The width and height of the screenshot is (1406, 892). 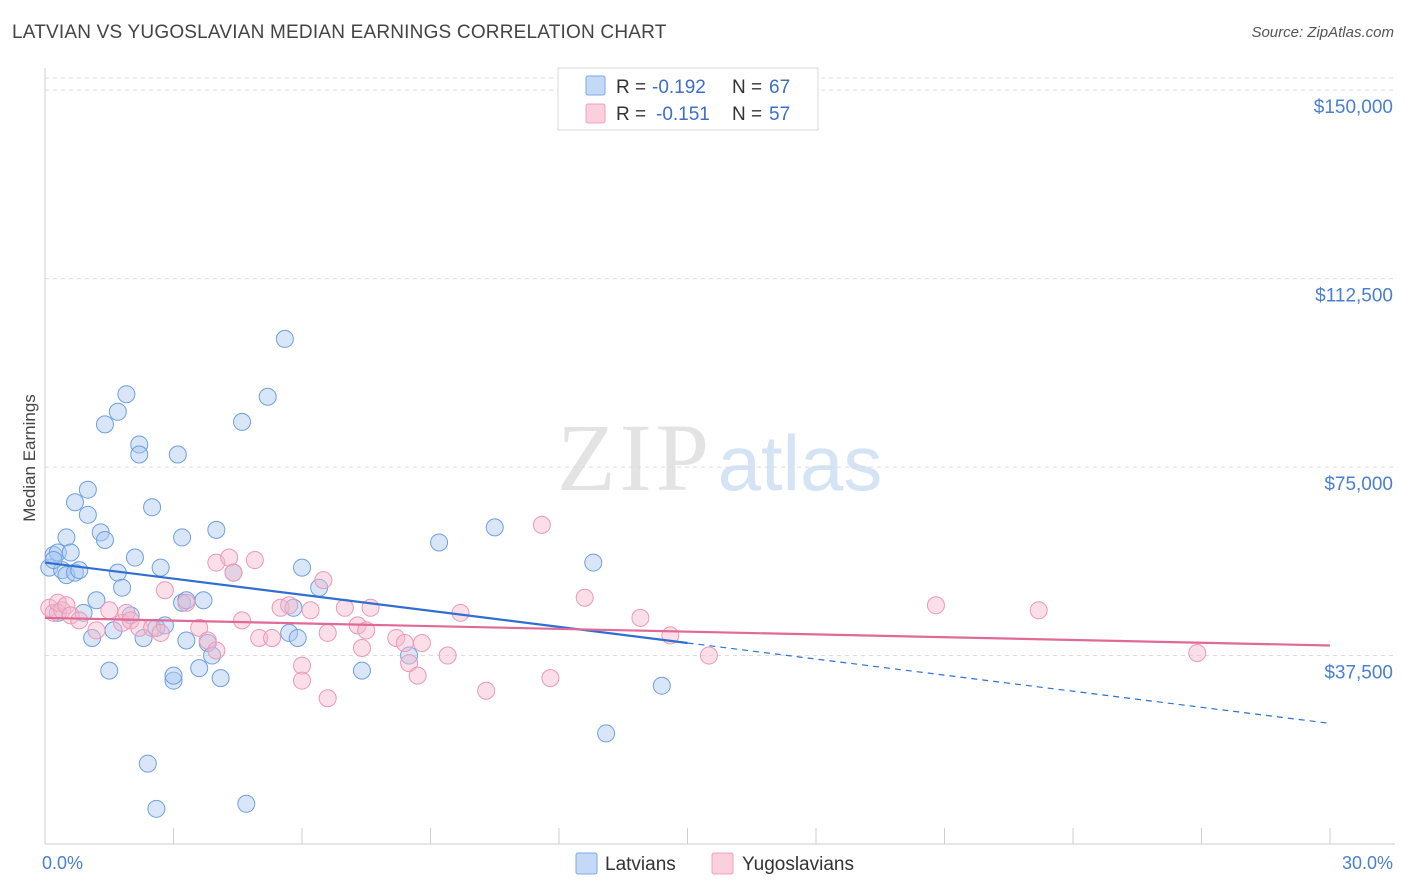 I want to click on y-tick-label: $112,500, so click(x=1354, y=296).